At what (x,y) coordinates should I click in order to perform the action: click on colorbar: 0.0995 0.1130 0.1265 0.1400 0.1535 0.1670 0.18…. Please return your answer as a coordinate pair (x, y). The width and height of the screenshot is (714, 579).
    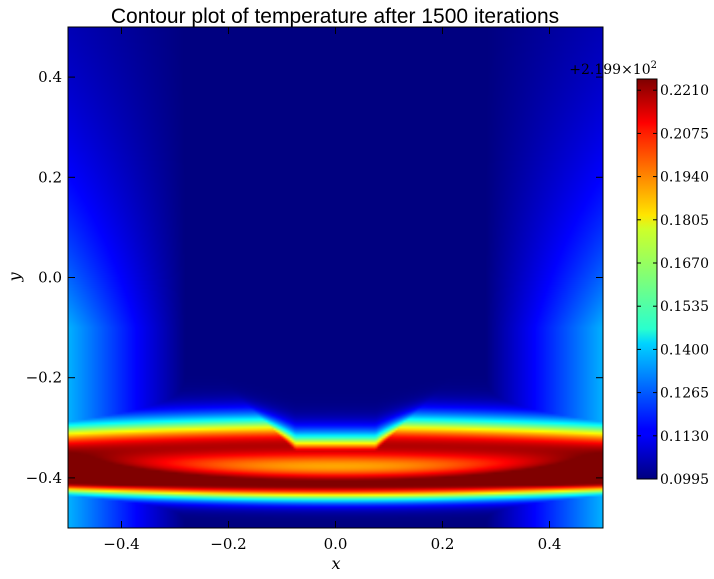
    Looking at the image, I should click on (639, 274).